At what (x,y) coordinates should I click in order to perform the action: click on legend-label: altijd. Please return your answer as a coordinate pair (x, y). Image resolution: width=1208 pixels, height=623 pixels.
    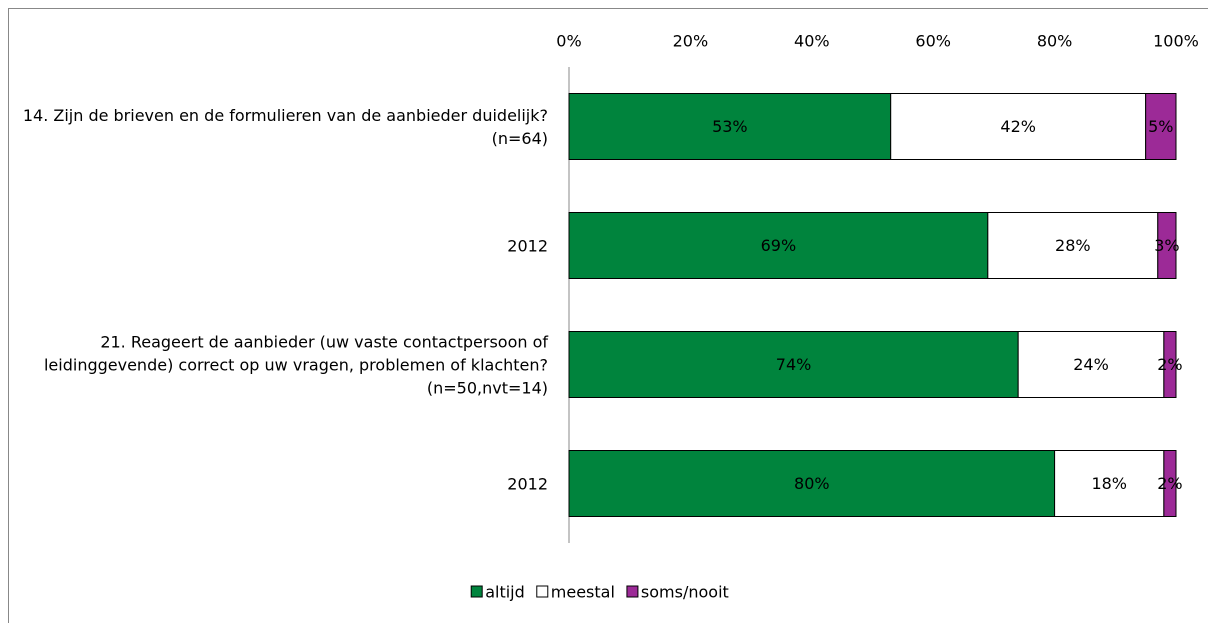
    Looking at the image, I should click on (505, 592).